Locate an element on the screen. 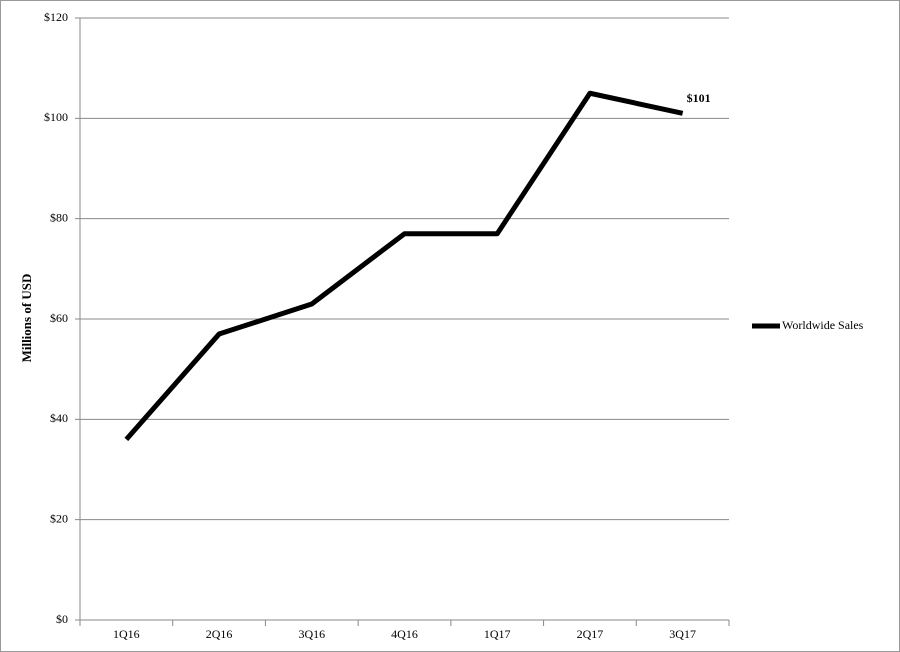 This screenshot has height=652, width=900. x-tick-label: 2Q16 is located at coordinates (219, 634).